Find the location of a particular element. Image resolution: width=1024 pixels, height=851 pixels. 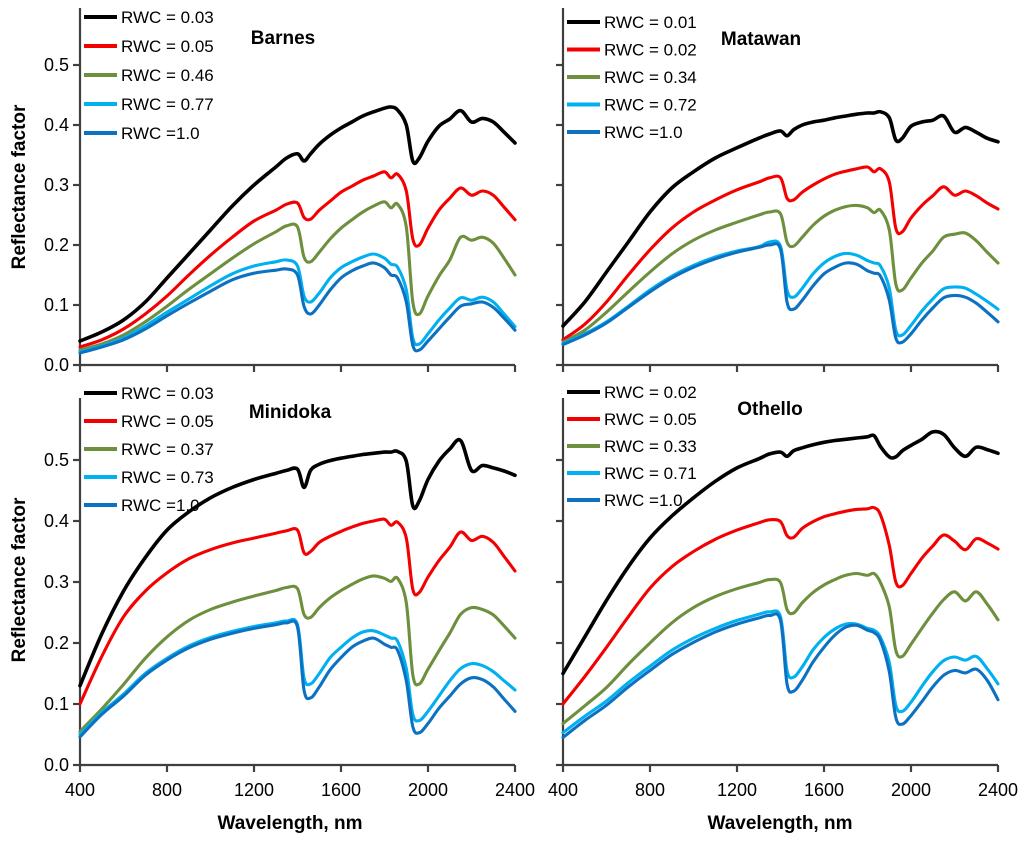

legend-label: RWC = 0.71 is located at coordinates (650, 473).